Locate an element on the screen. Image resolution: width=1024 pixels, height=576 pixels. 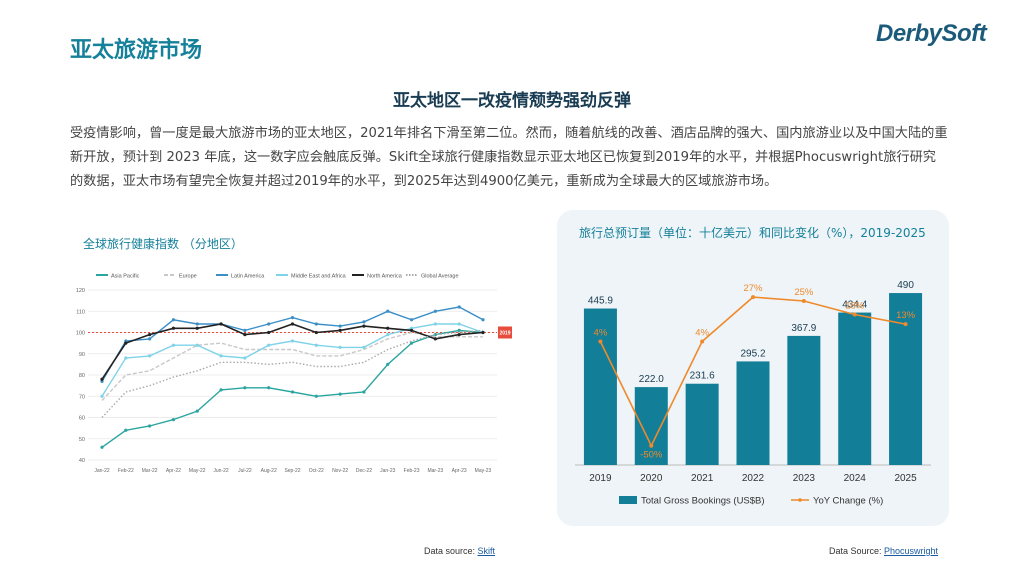
x-tick-label: 2023 is located at coordinates (804, 478).